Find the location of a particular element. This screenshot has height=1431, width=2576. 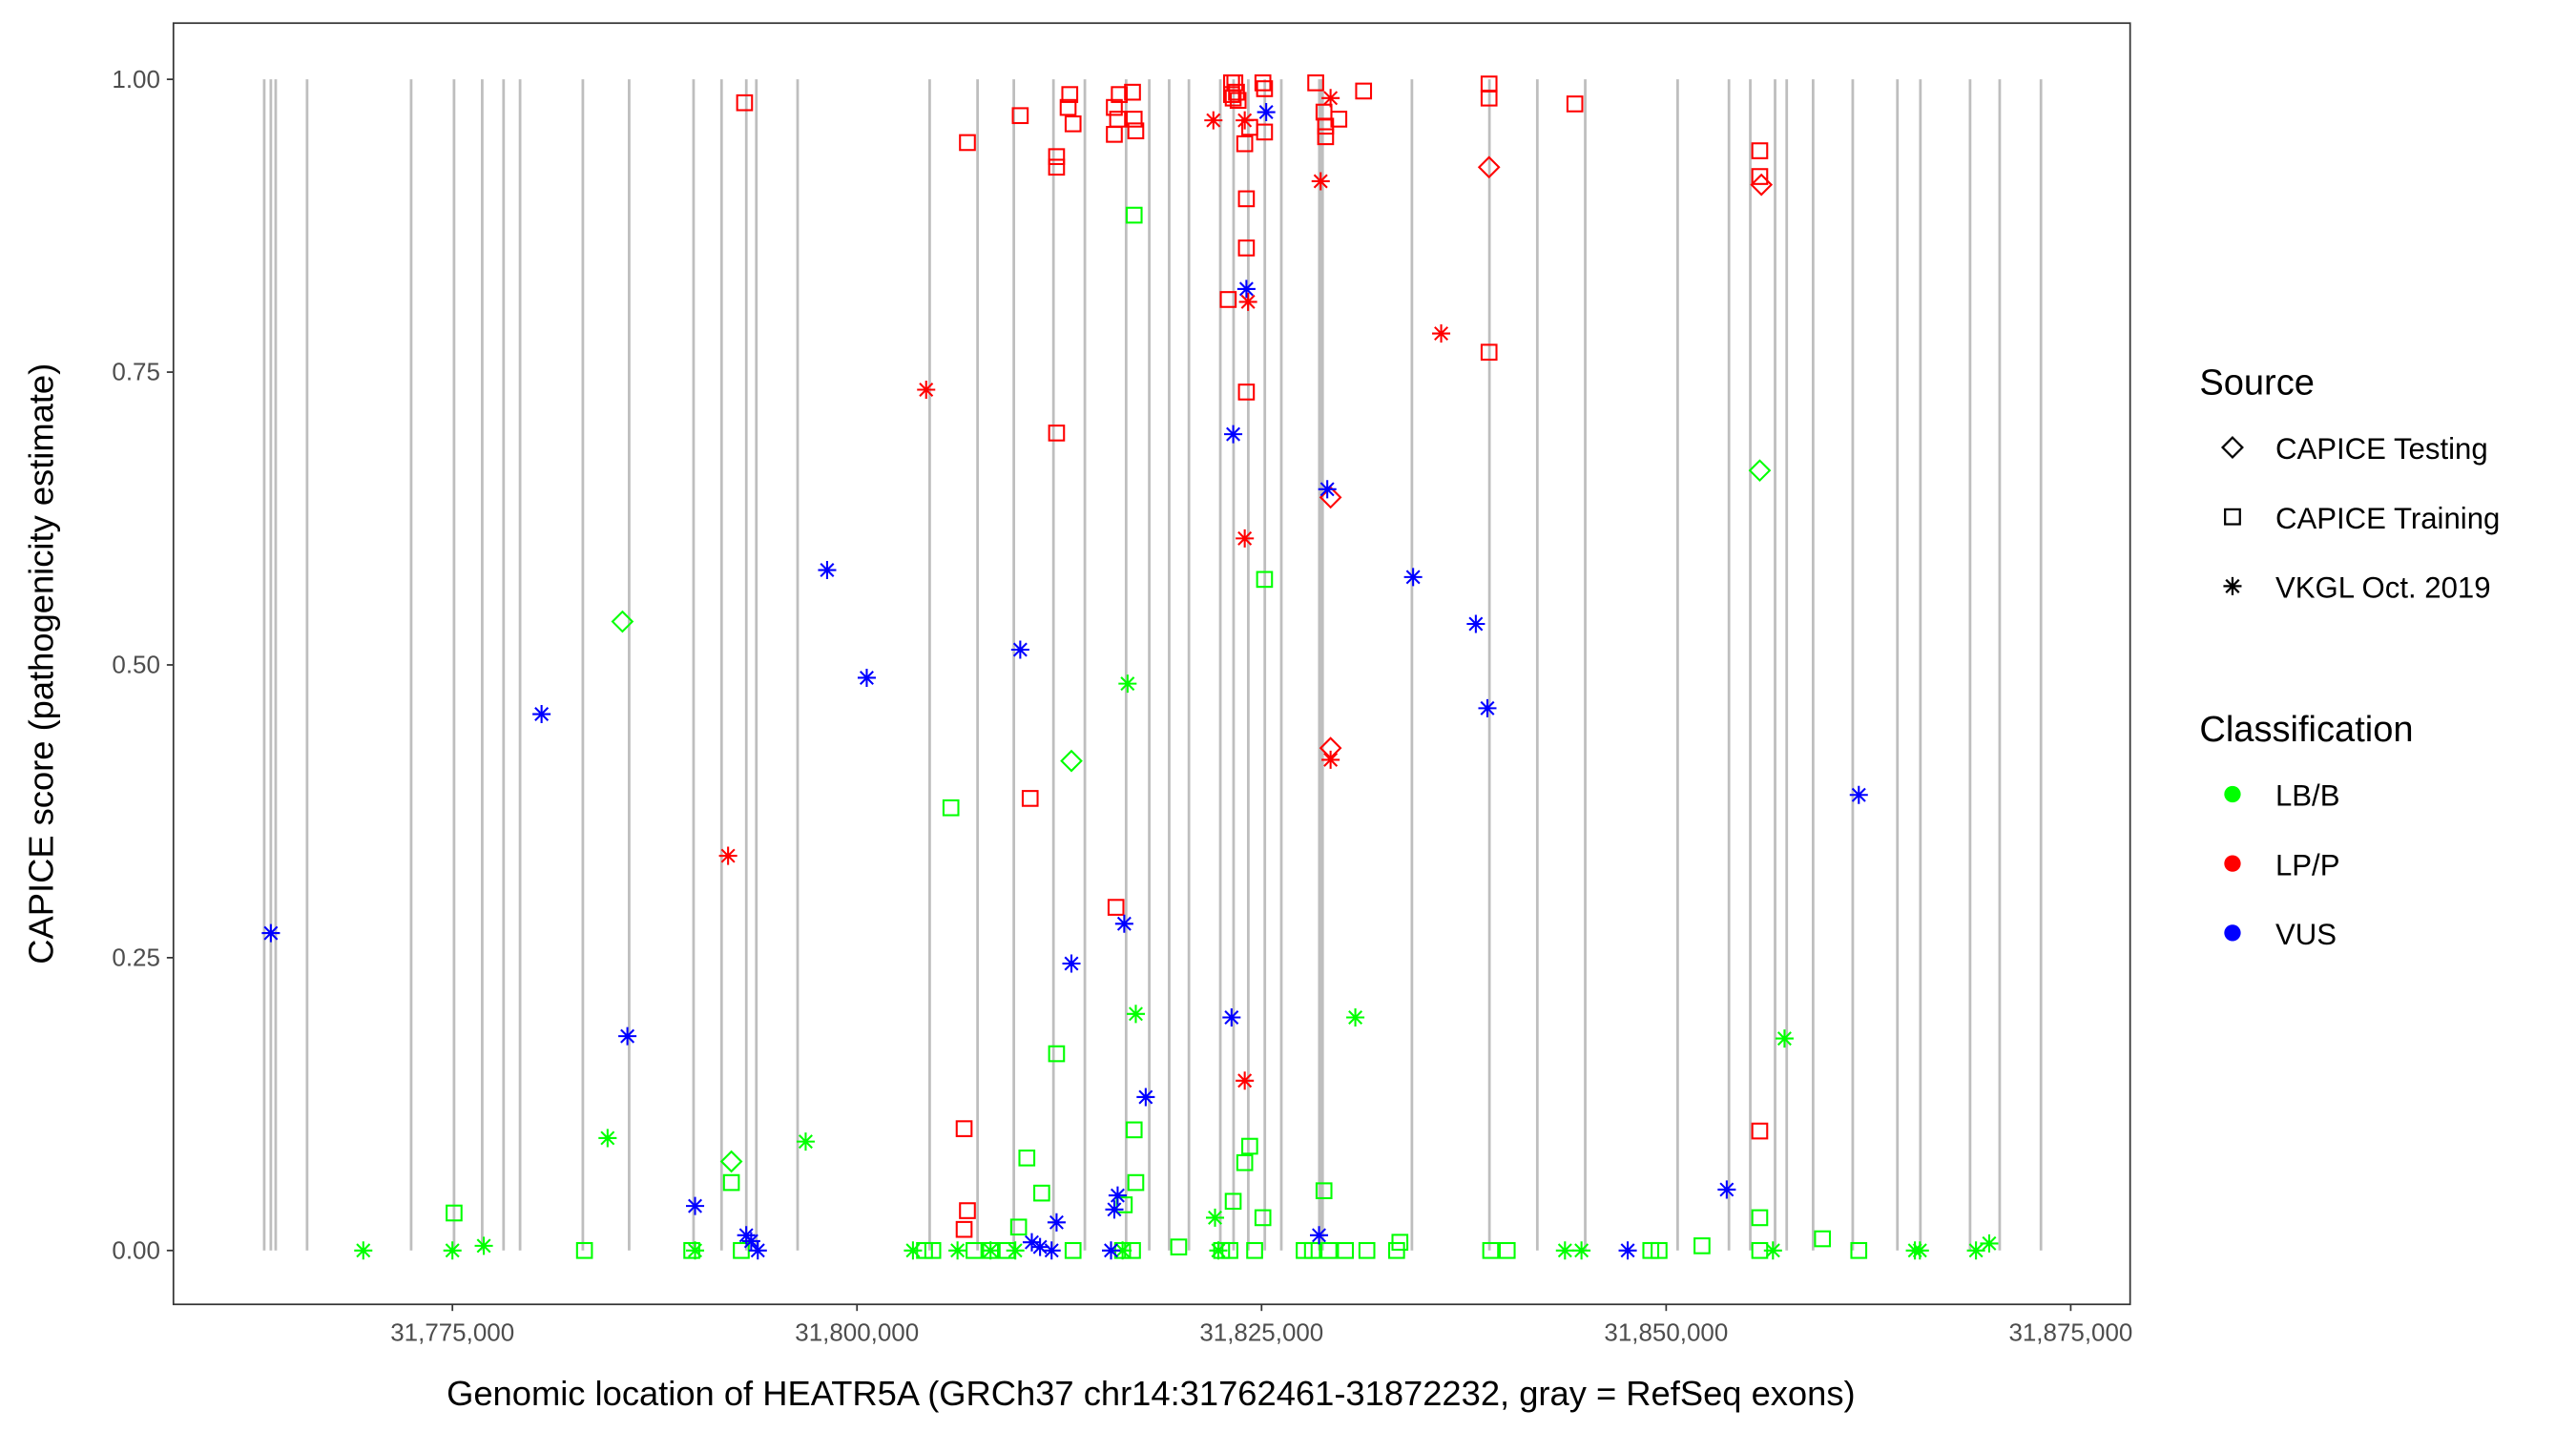

legend-key-training is located at coordinates (2232, 517).